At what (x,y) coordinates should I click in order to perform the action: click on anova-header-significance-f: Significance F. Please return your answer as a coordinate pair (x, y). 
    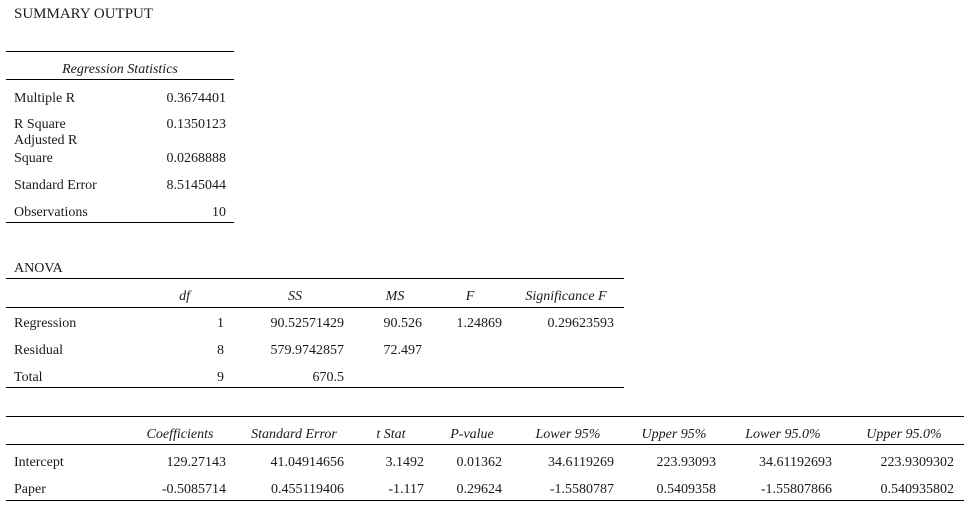
    Looking at the image, I should click on (566, 296).